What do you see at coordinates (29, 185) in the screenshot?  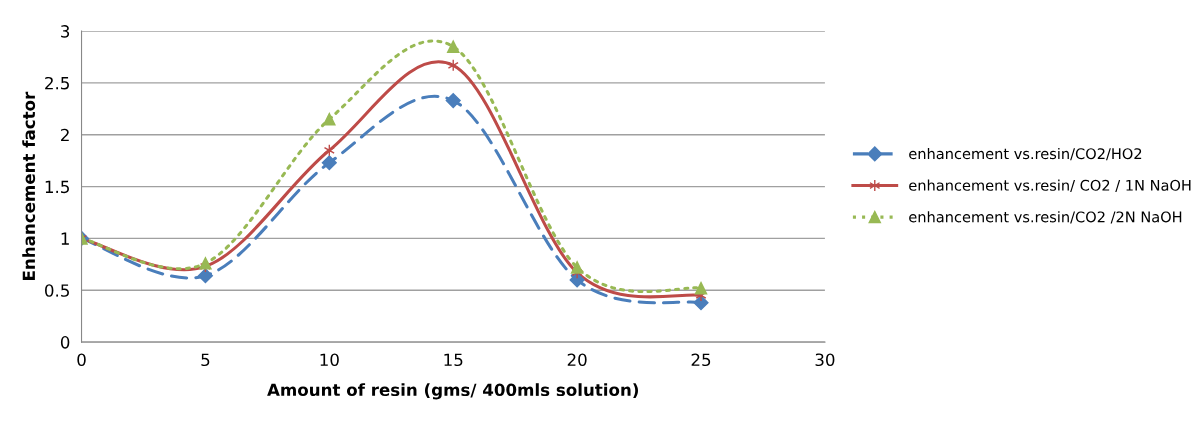 I see `y-axis-title: Enhancement factor` at bounding box center [29, 185].